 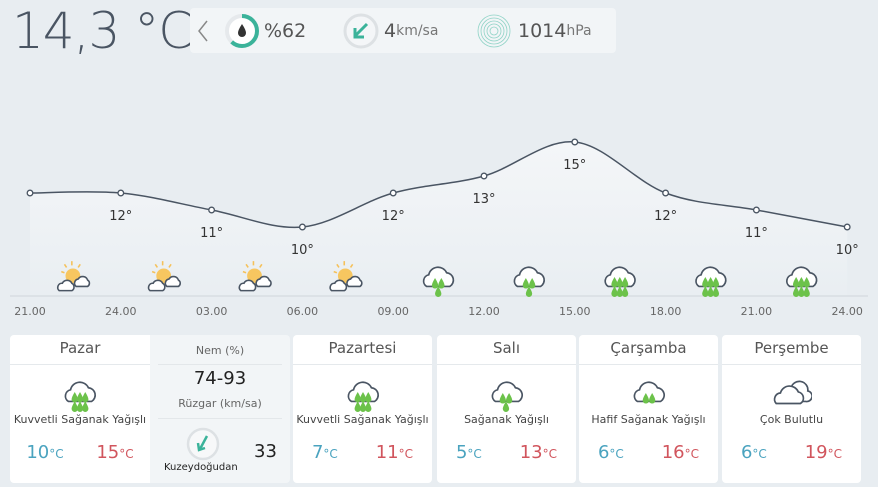 I want to click on high-temp: 13°C, so click(x=538, y=452).